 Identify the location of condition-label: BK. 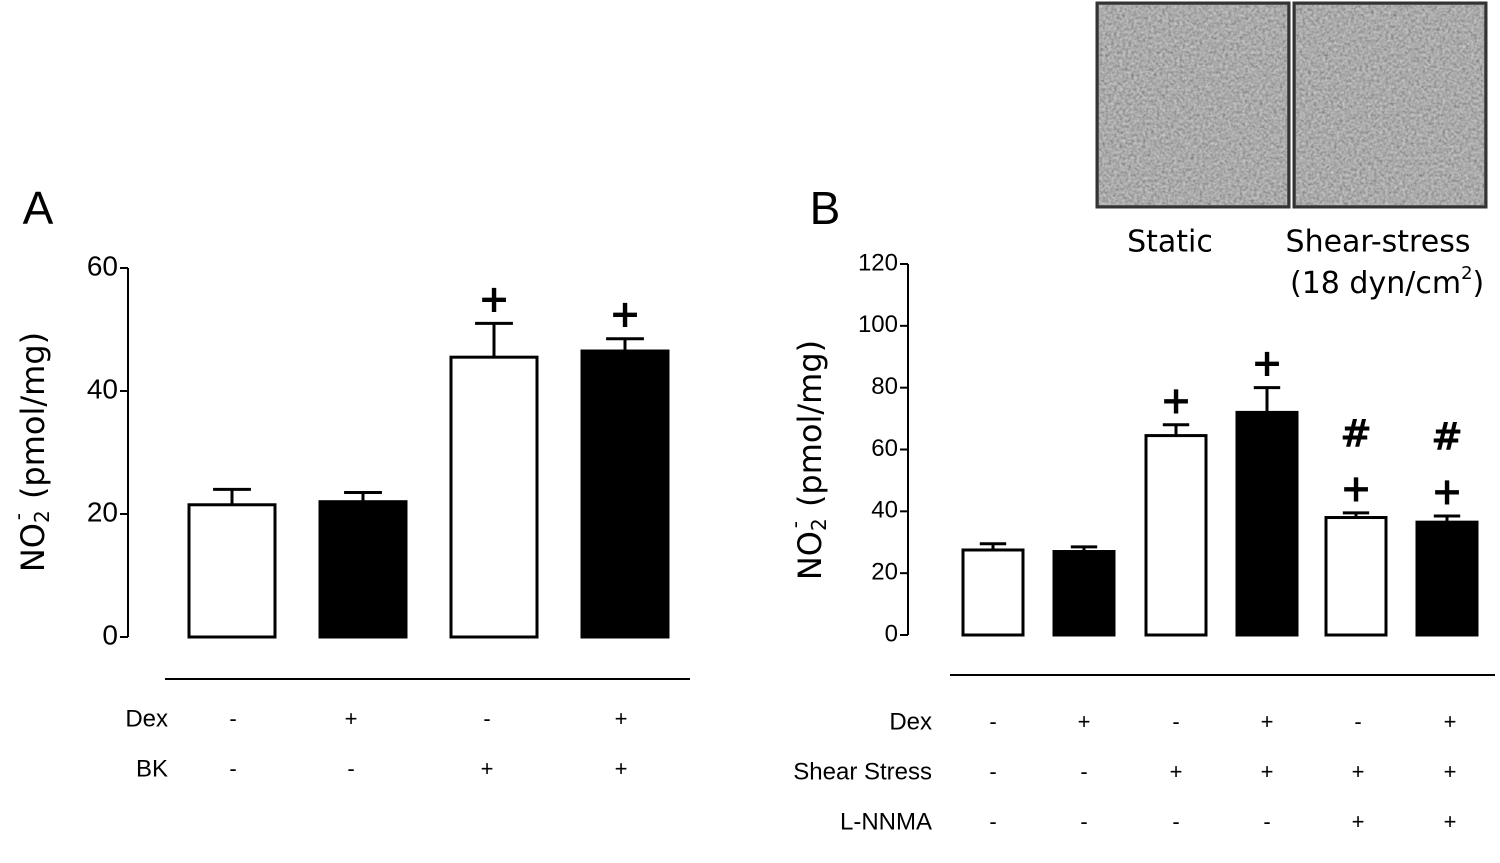
(152, 768).